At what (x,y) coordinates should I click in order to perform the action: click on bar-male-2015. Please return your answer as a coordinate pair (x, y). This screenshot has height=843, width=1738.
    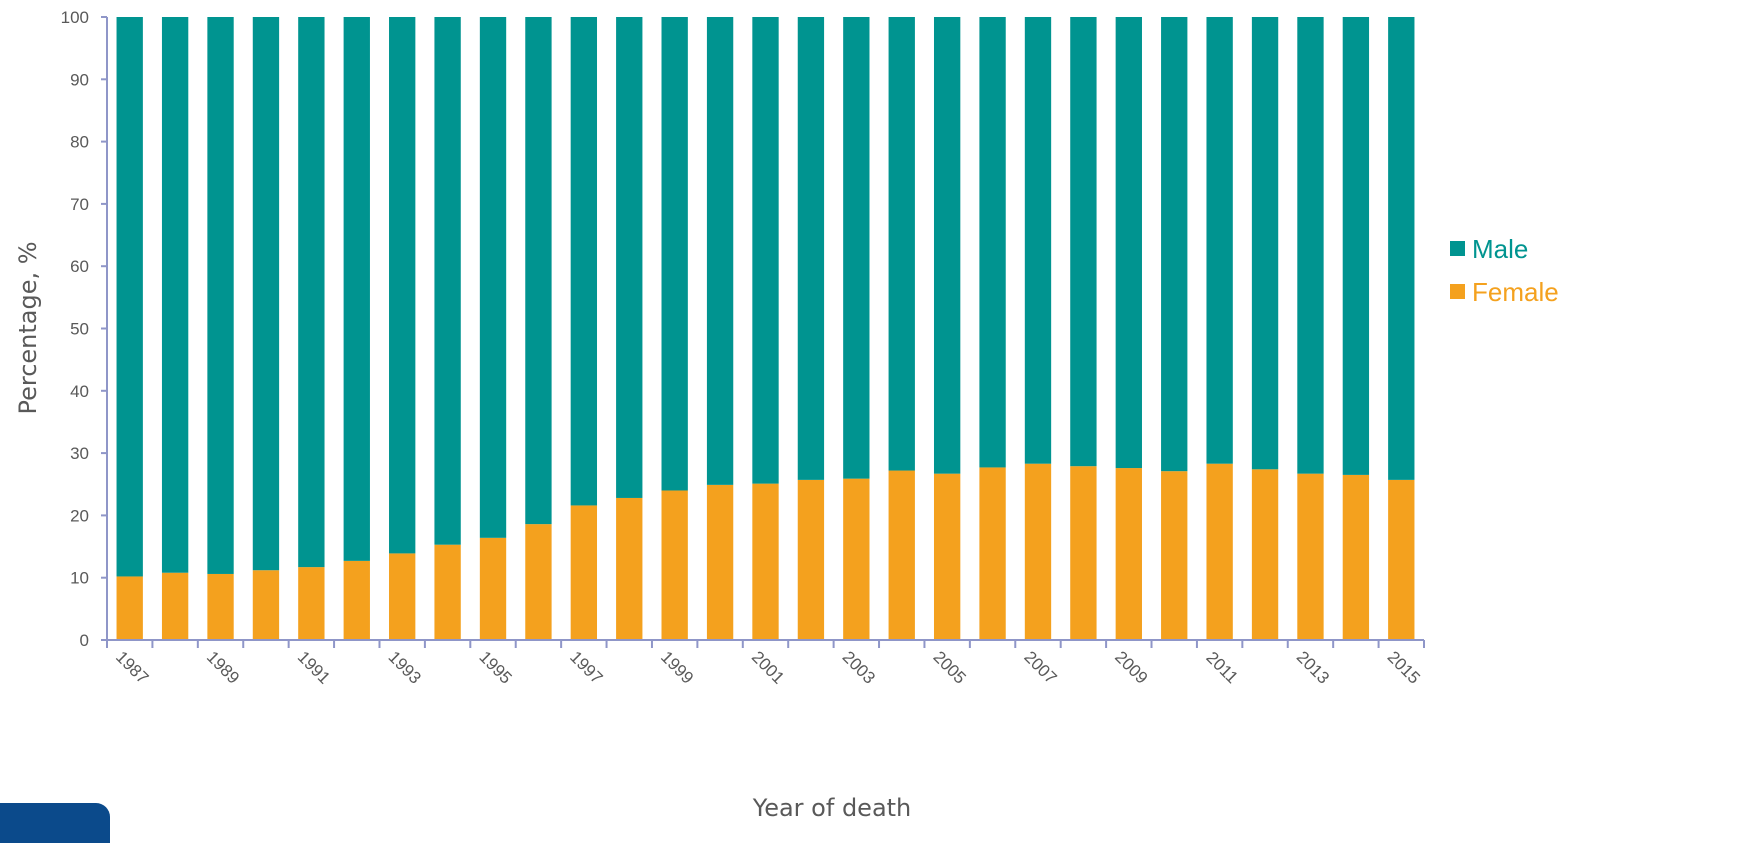
    Looking at the image, I should click on (1401, 248).